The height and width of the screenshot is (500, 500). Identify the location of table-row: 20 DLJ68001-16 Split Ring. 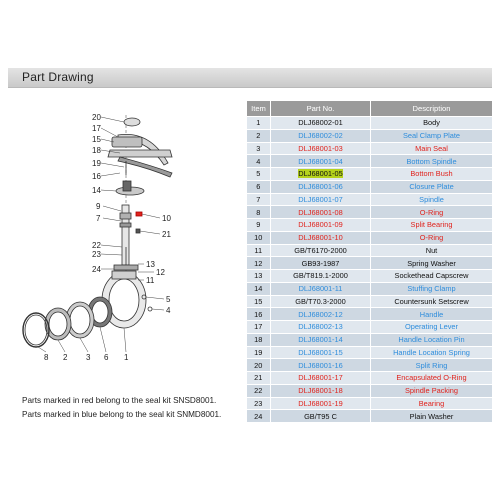
(369, 365).